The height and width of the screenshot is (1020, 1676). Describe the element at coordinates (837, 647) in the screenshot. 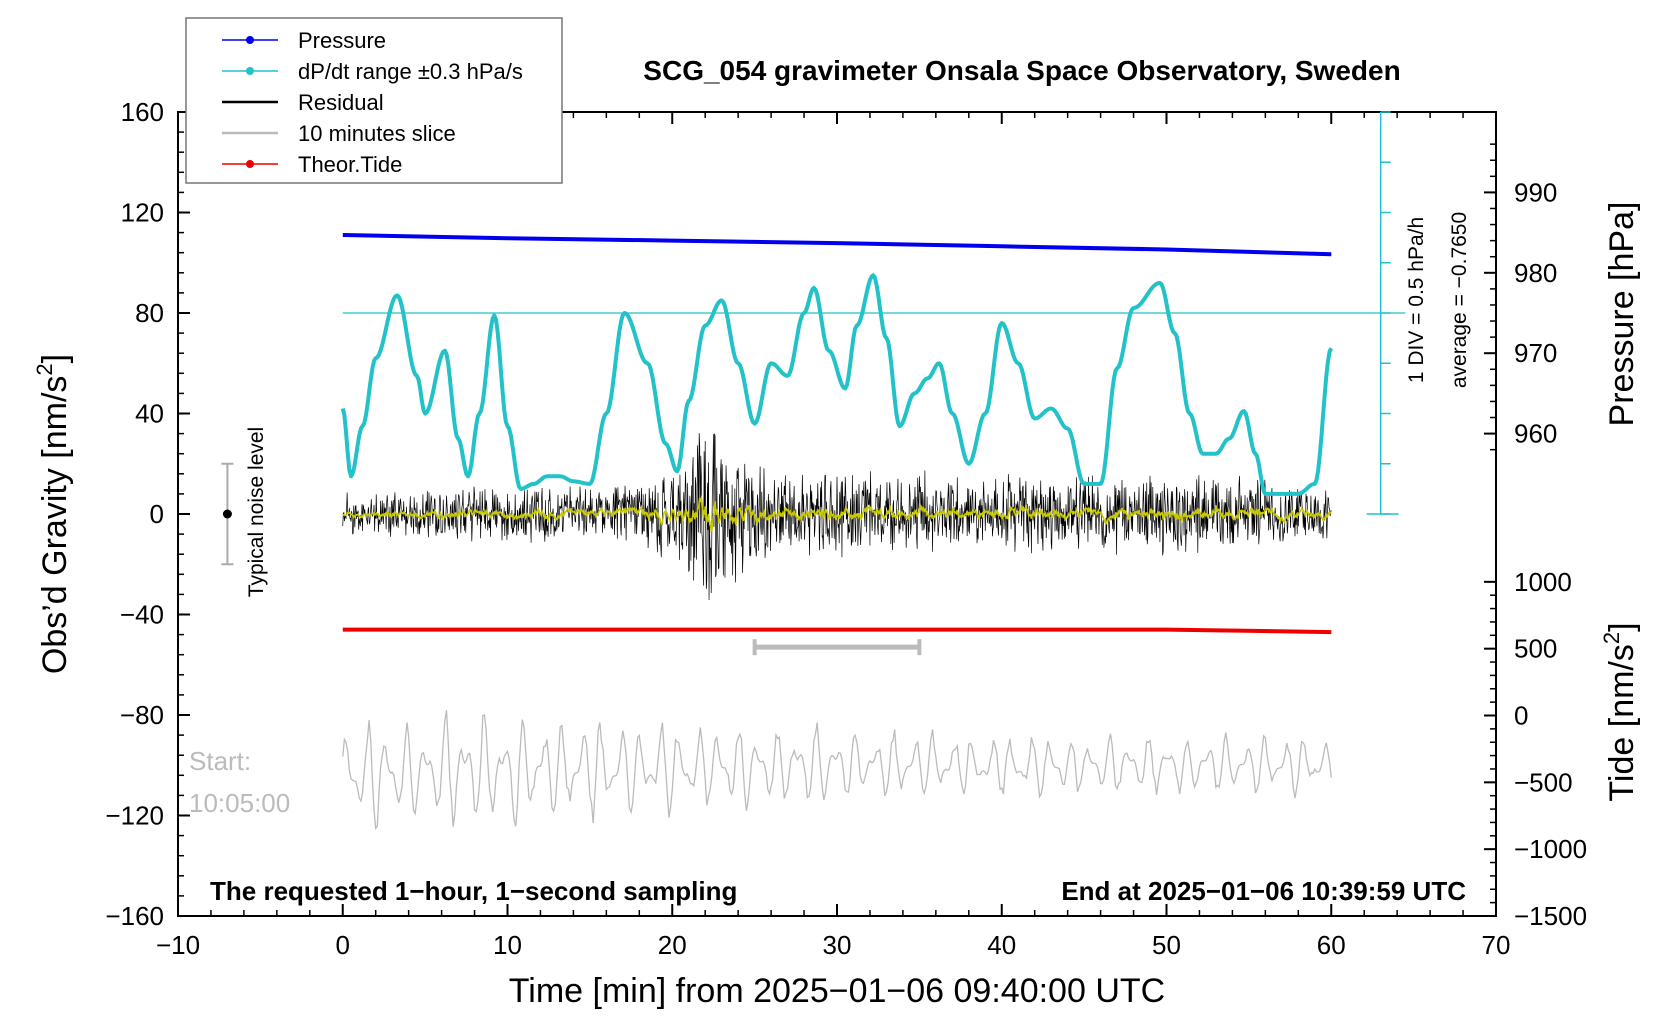

I see `slice-range-bar` at that location.